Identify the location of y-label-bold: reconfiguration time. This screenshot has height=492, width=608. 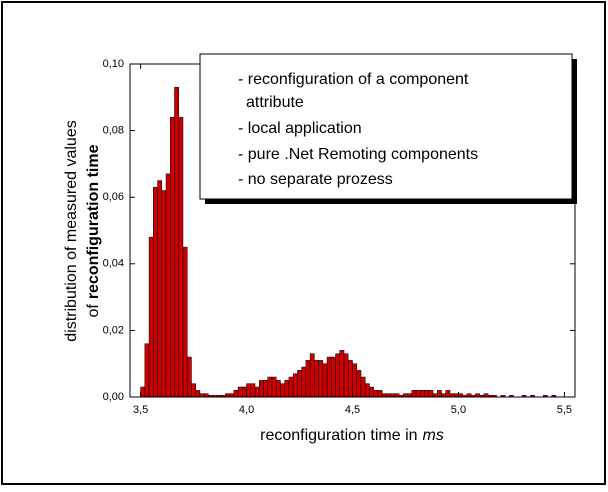
(93, 221).